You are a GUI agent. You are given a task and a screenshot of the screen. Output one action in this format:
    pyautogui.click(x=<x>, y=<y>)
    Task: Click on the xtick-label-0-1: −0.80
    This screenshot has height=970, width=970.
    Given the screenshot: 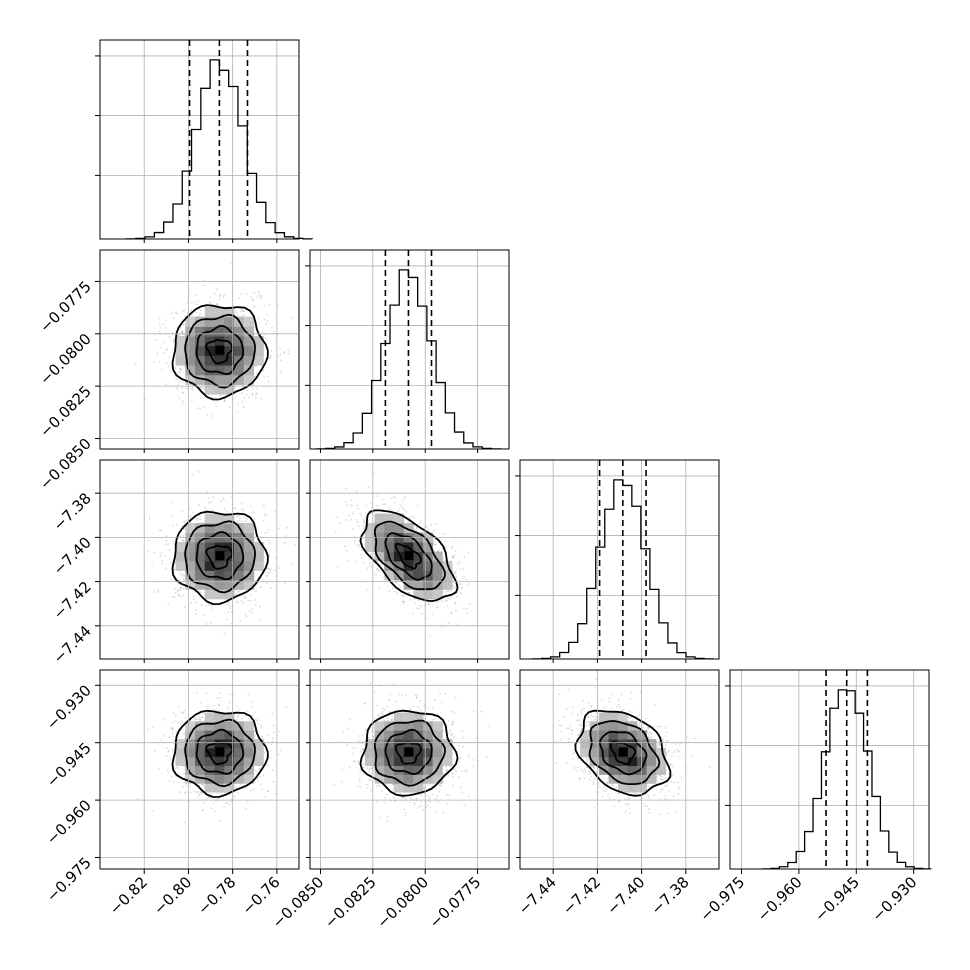 What is the action you would take?
    pyautogui.click(x=172, y=895)
    